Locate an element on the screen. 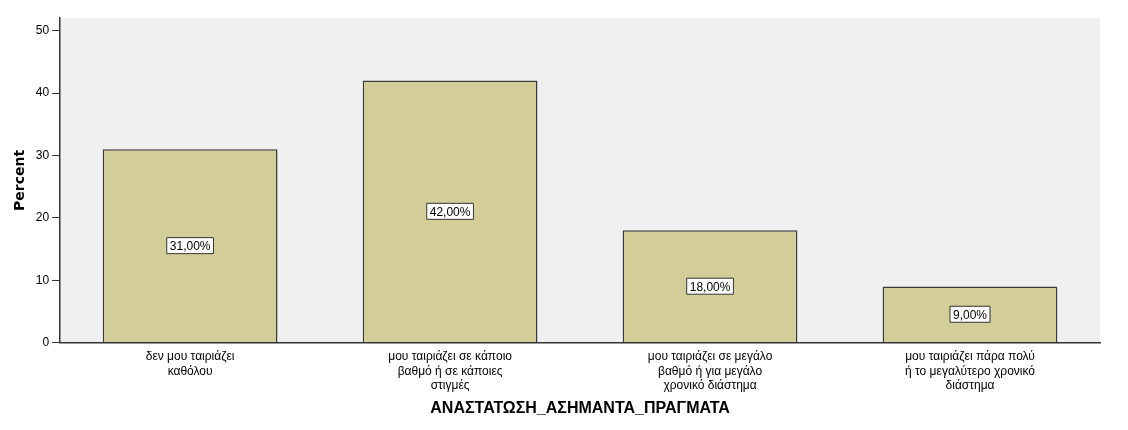 Image resolution: width=1128 pixels, height=430 pixels. y-tick-label: 10 is located at coordinates (42, 279).